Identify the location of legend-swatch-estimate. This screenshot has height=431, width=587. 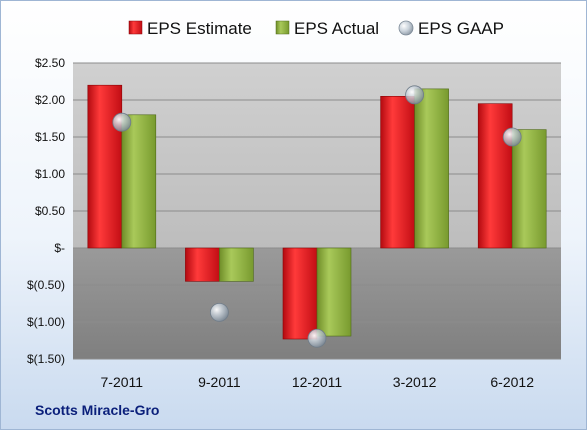
(135, 27).